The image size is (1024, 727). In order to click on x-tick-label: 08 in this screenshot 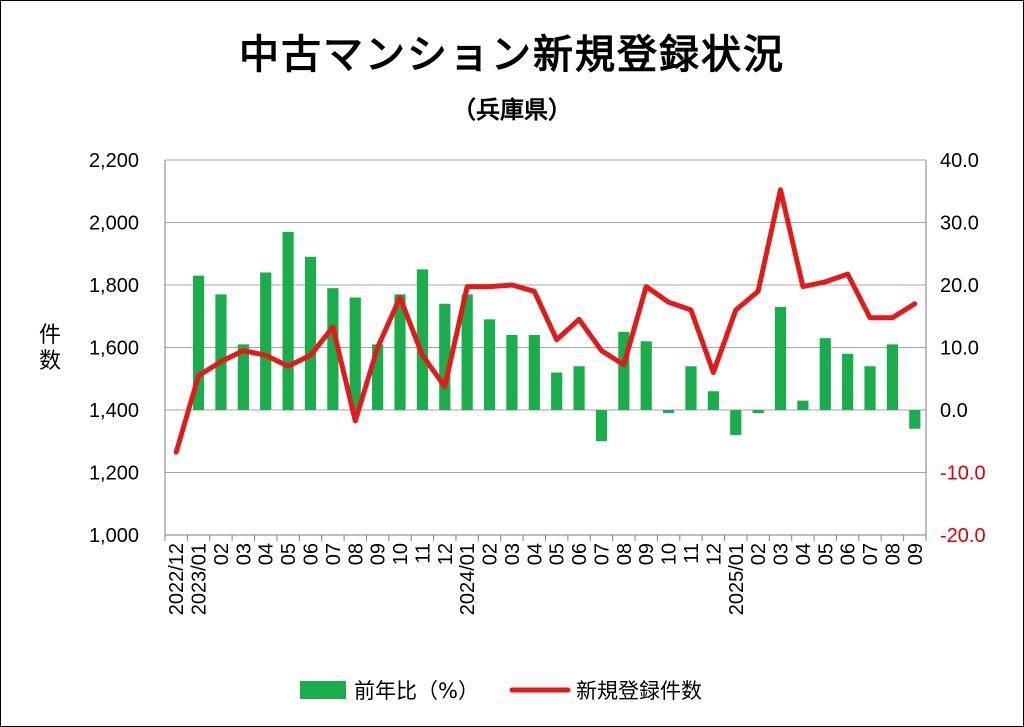, I will do `click(893, 554)`.